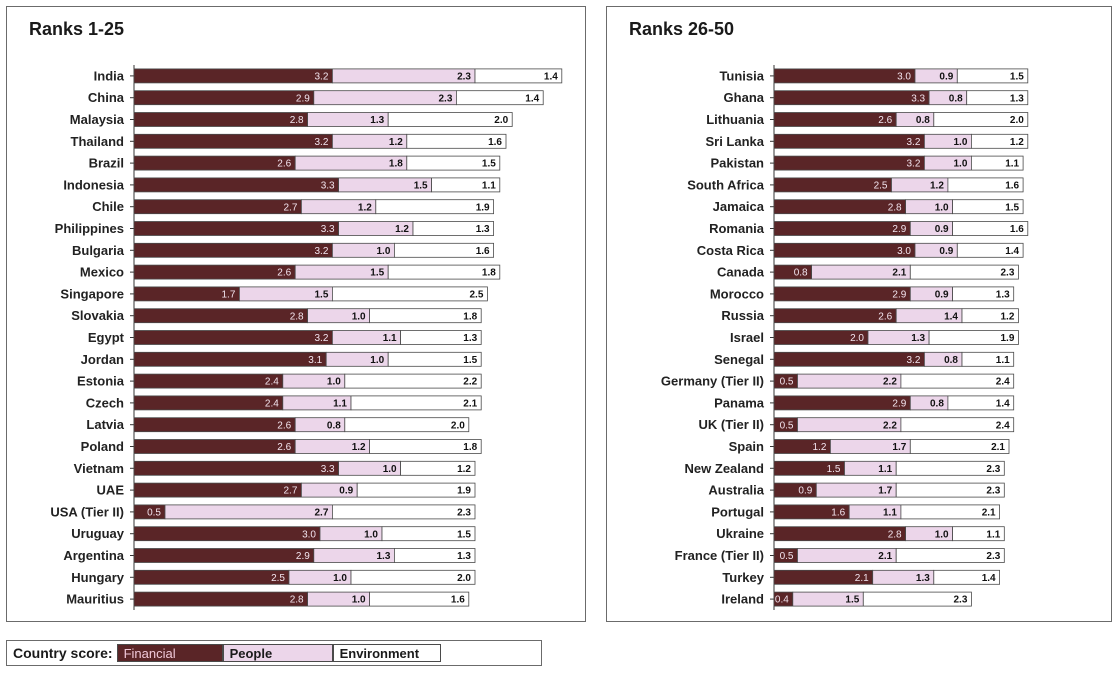 This screenshot has height=695, width=1112. I want to click on category-label: Egypt, so click(106, 337).